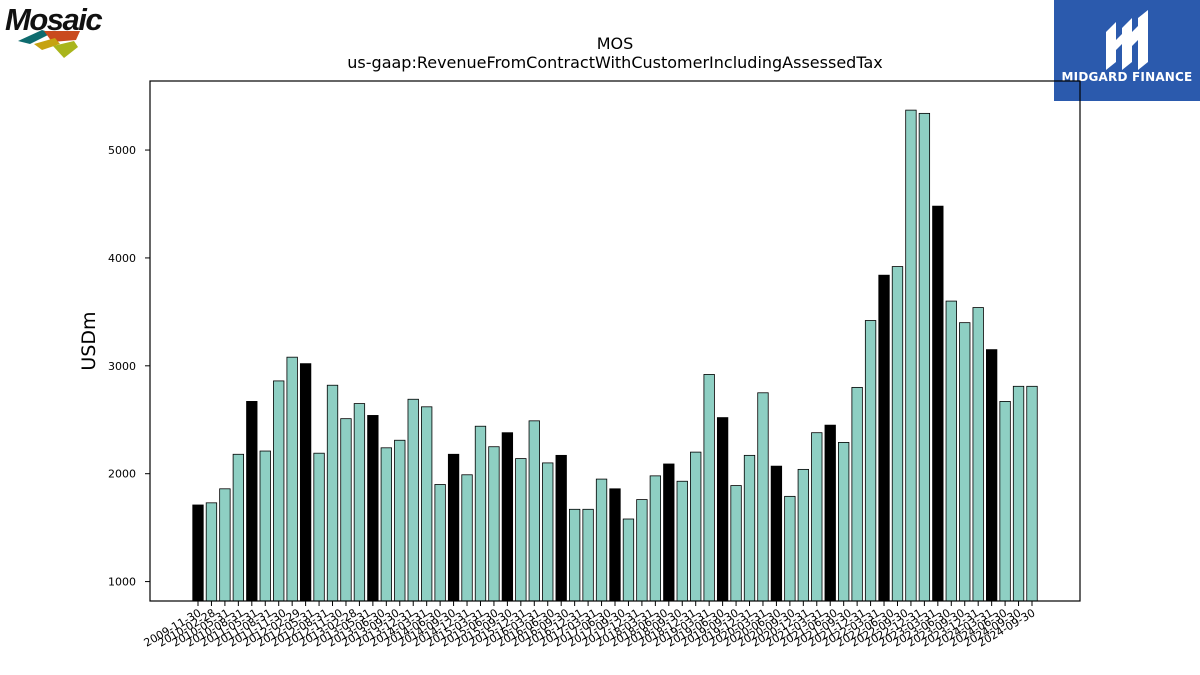 Image resolution: width=1200 pixels, height=675 pixels. I want to click on y-axis: 1000 2000 3000 4000 5000, so click(129, 366).